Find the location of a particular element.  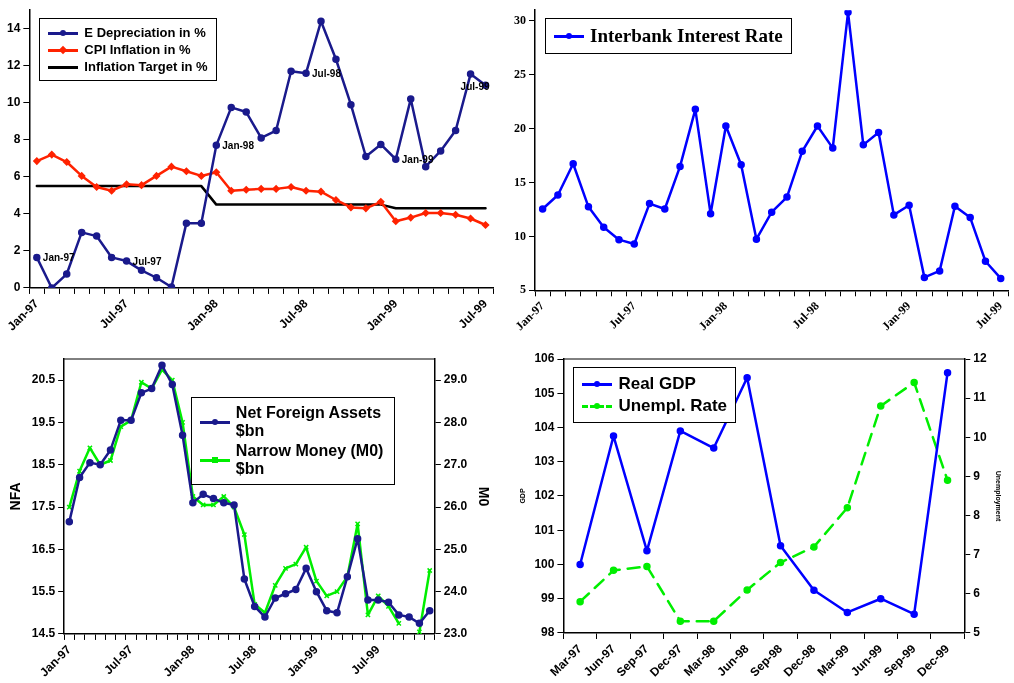

y2-tick-label: 12 is located at coordinates (980, 358).